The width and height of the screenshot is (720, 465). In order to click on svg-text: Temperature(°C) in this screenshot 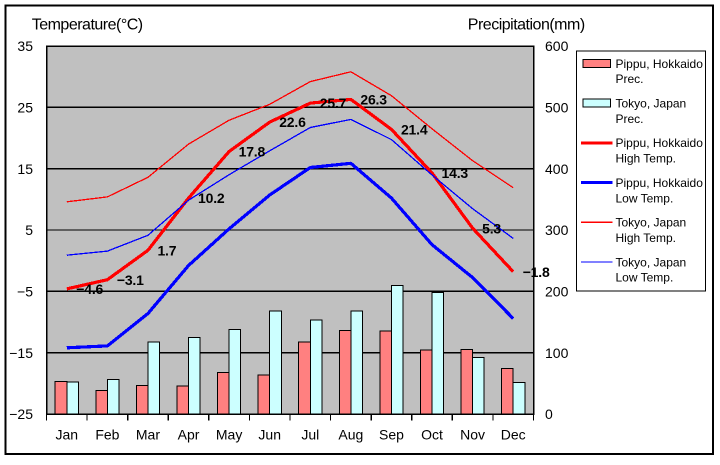, I will do `click(87, 24)`.